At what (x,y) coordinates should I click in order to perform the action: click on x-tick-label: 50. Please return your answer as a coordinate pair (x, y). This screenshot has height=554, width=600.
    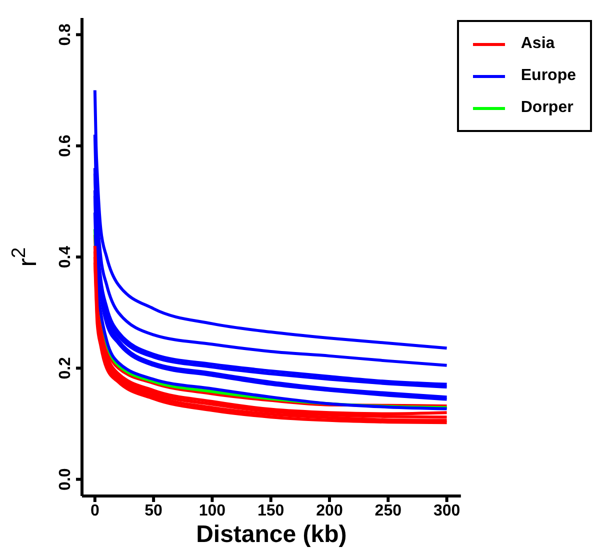
    Looking at the image, I should click on (153, 511).